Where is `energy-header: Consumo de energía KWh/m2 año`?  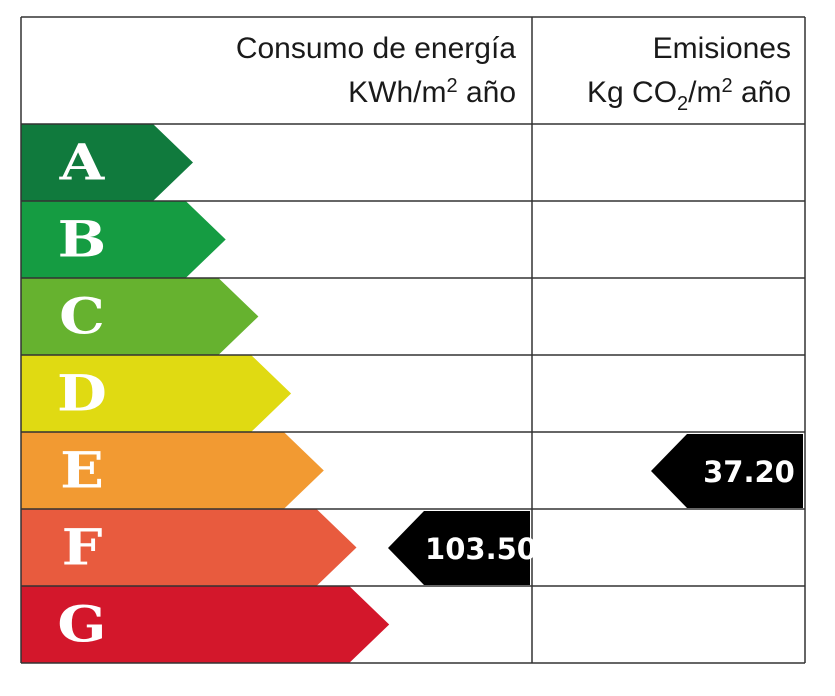 energy-header: Consumo de energía KWh/m2 año is located at coordinates (333, 71).